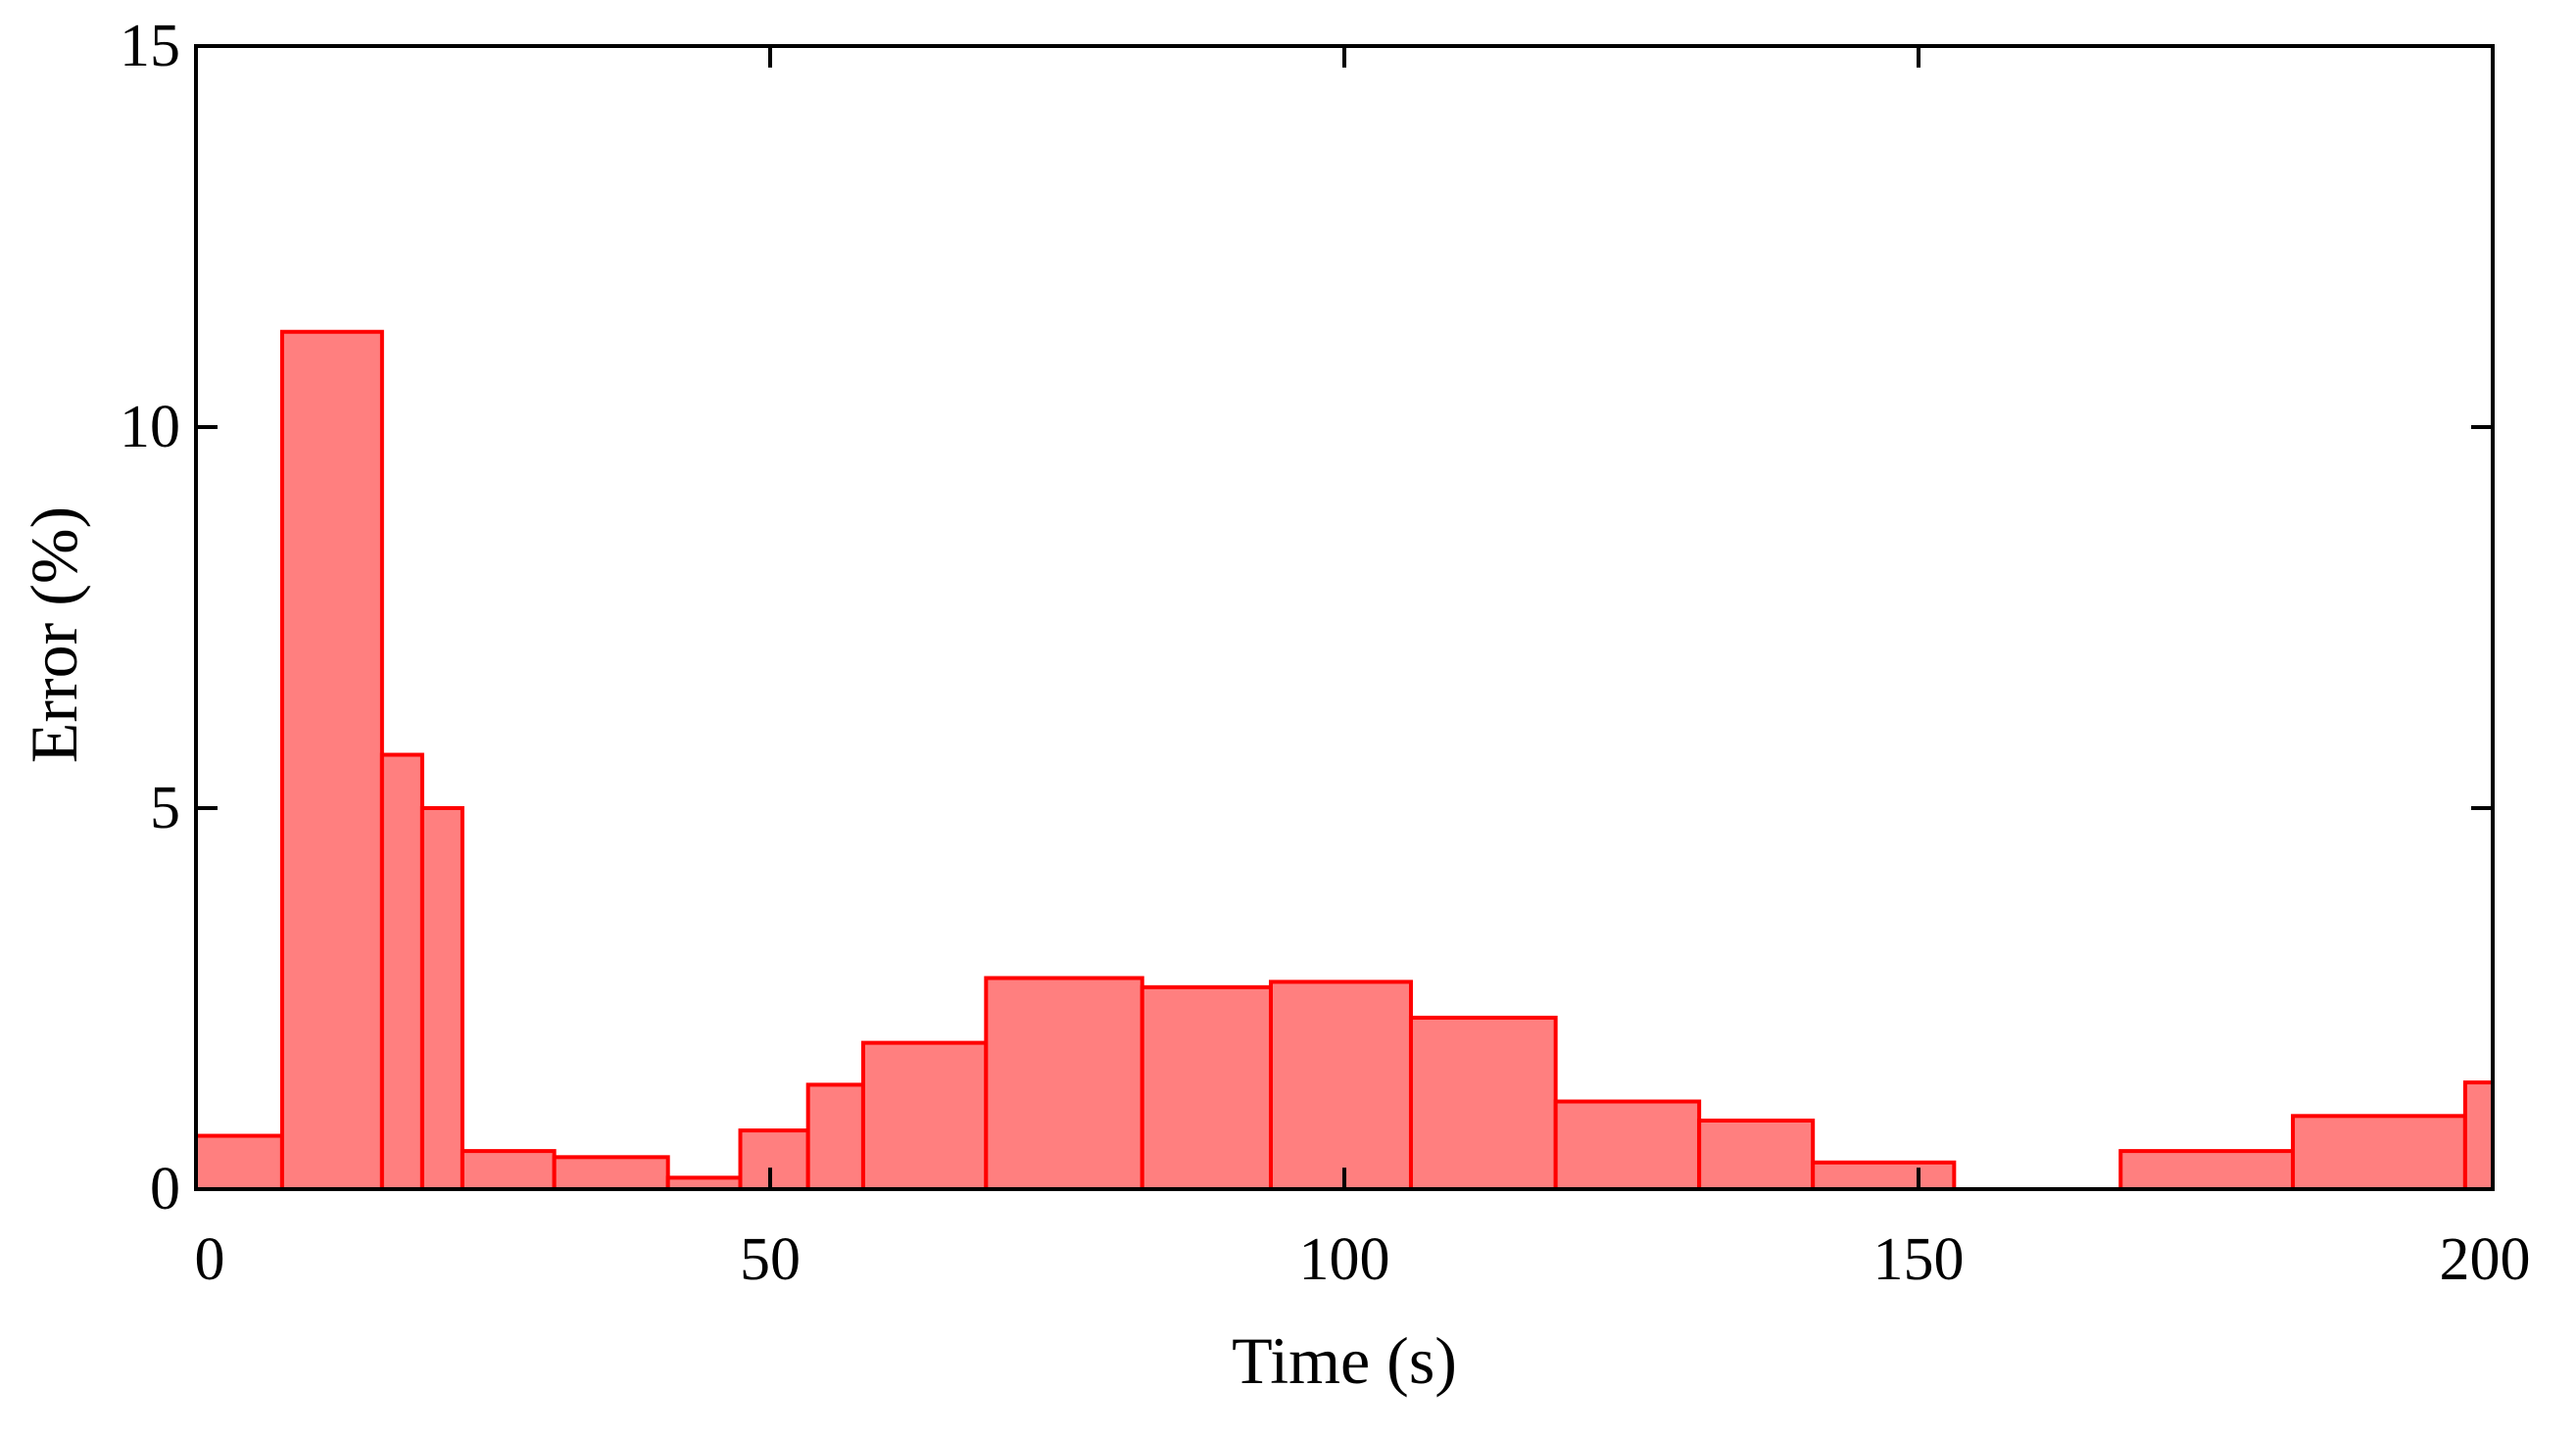 This screenshot has height=1435, width=2576. Describe the element at coordinates (2485, 1259) in the screenshot. I see `x-tick-label: 200` at that location.